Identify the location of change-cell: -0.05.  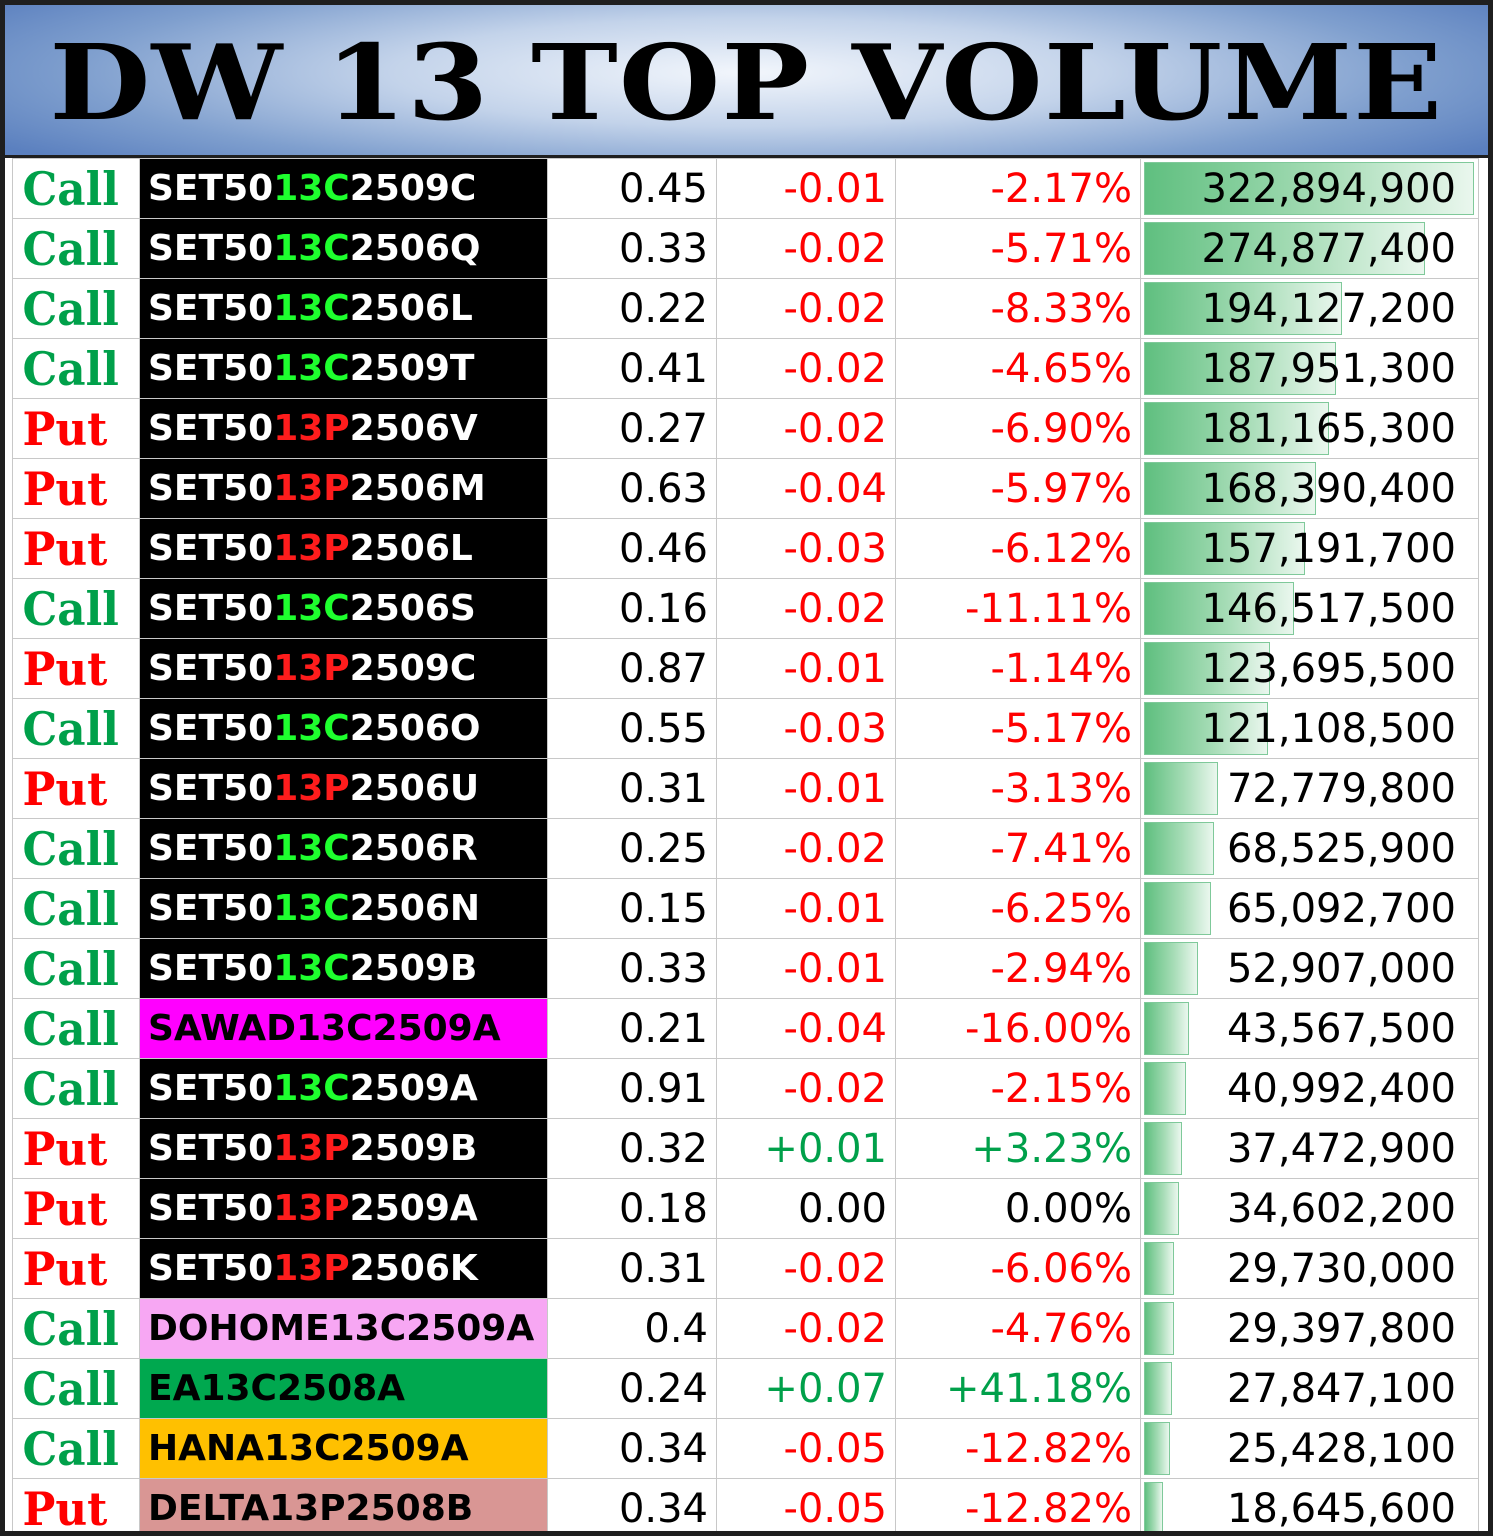
(806, 1448).